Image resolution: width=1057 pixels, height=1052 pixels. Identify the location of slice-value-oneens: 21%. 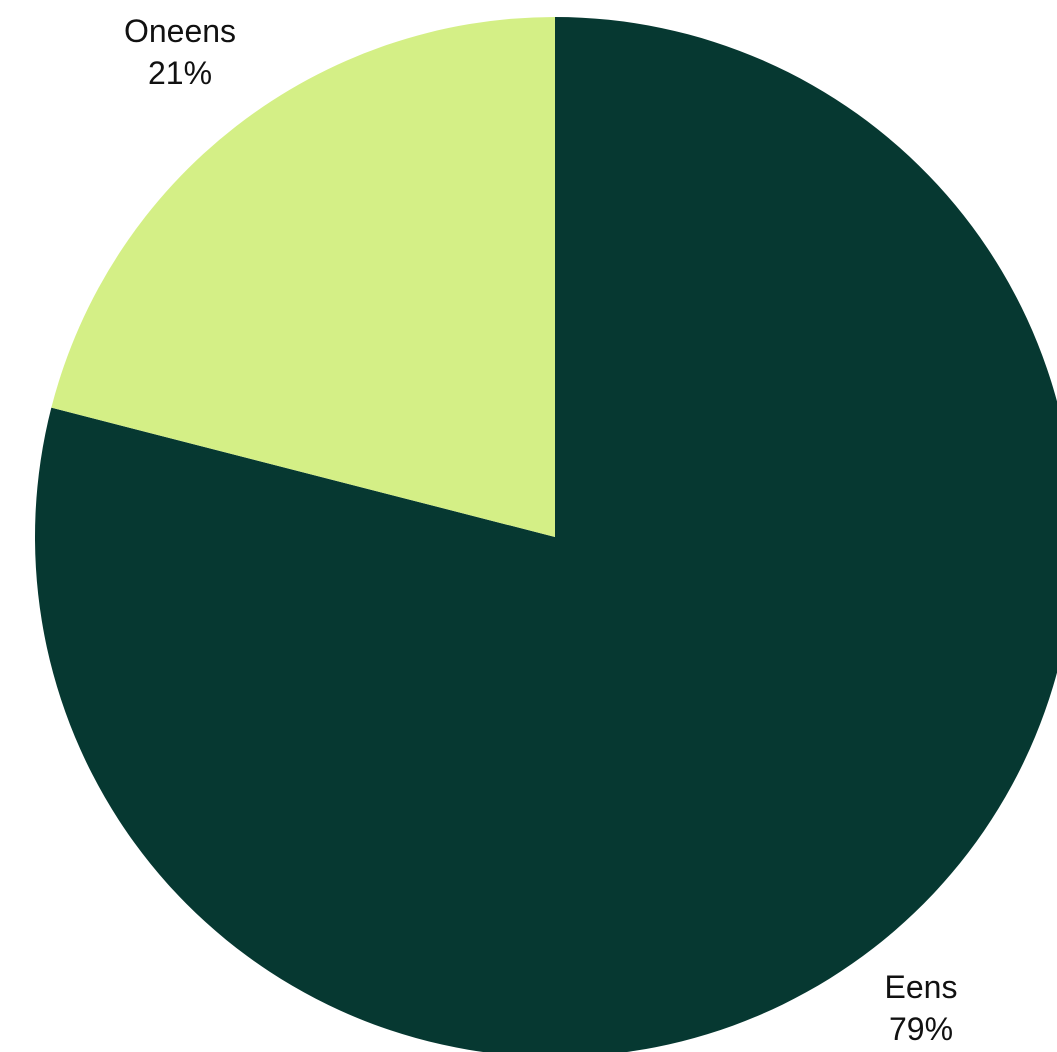
(180, 73).